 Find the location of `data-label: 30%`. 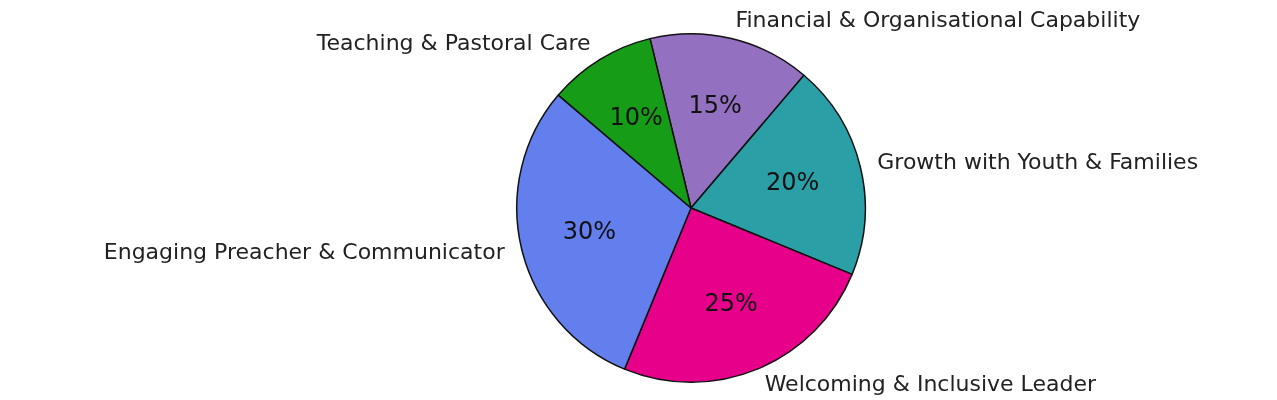

data-label: 30% is located at coordinates (589, 230).